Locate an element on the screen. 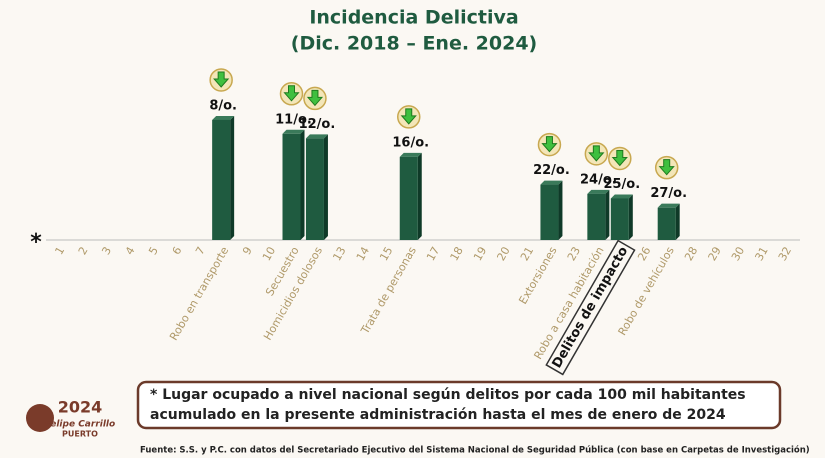  x-tick-label: 23 is located at coordinates (574, 254).